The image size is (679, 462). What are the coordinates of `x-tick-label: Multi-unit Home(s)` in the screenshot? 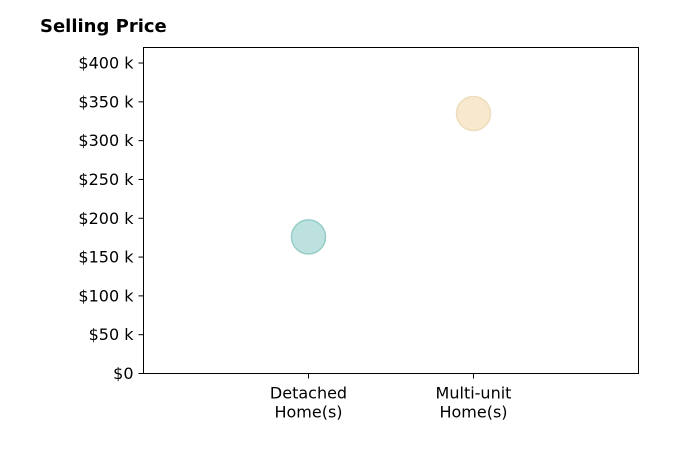 It's located at (474, 403).